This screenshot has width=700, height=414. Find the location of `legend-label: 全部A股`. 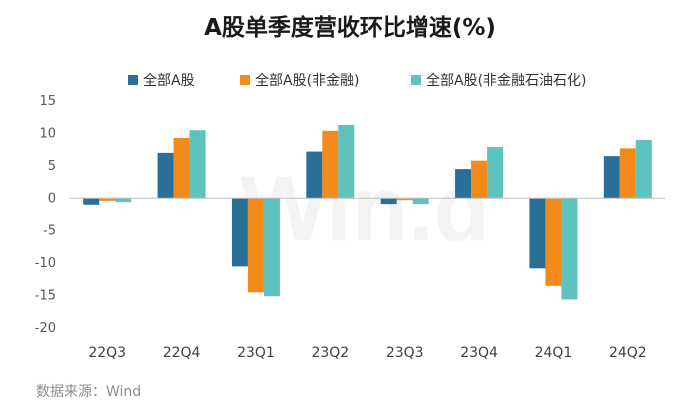

legend-label: 全部A股 is located at coordinates (169, 80).